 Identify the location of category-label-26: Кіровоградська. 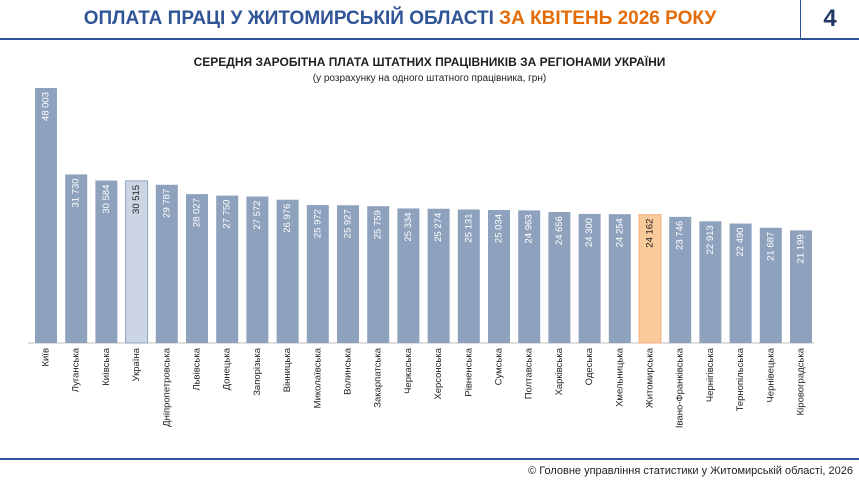
(801, 381).